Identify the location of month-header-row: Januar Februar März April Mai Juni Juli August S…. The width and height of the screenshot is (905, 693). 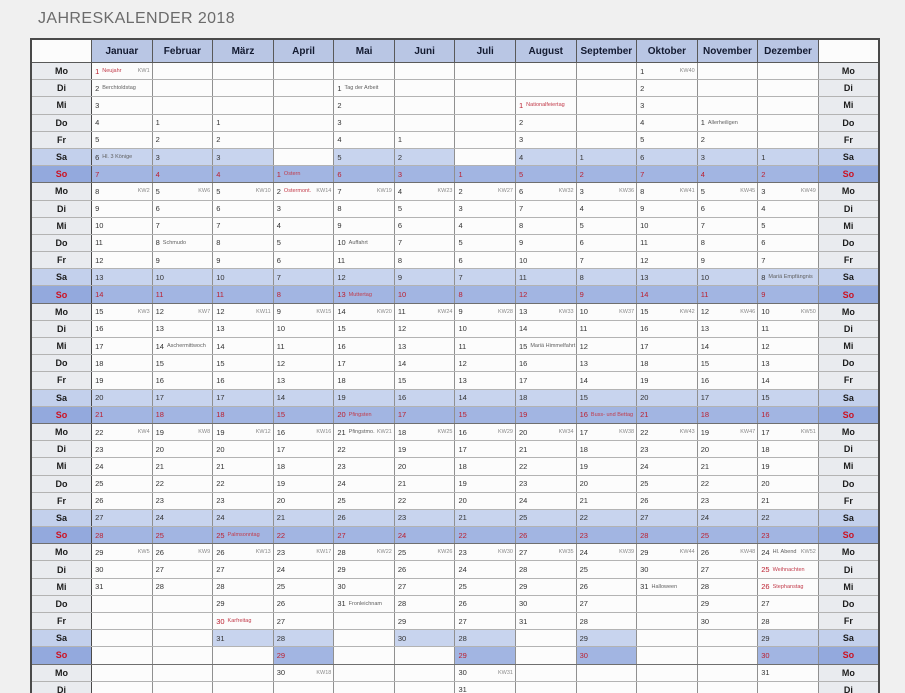
(455, 50).